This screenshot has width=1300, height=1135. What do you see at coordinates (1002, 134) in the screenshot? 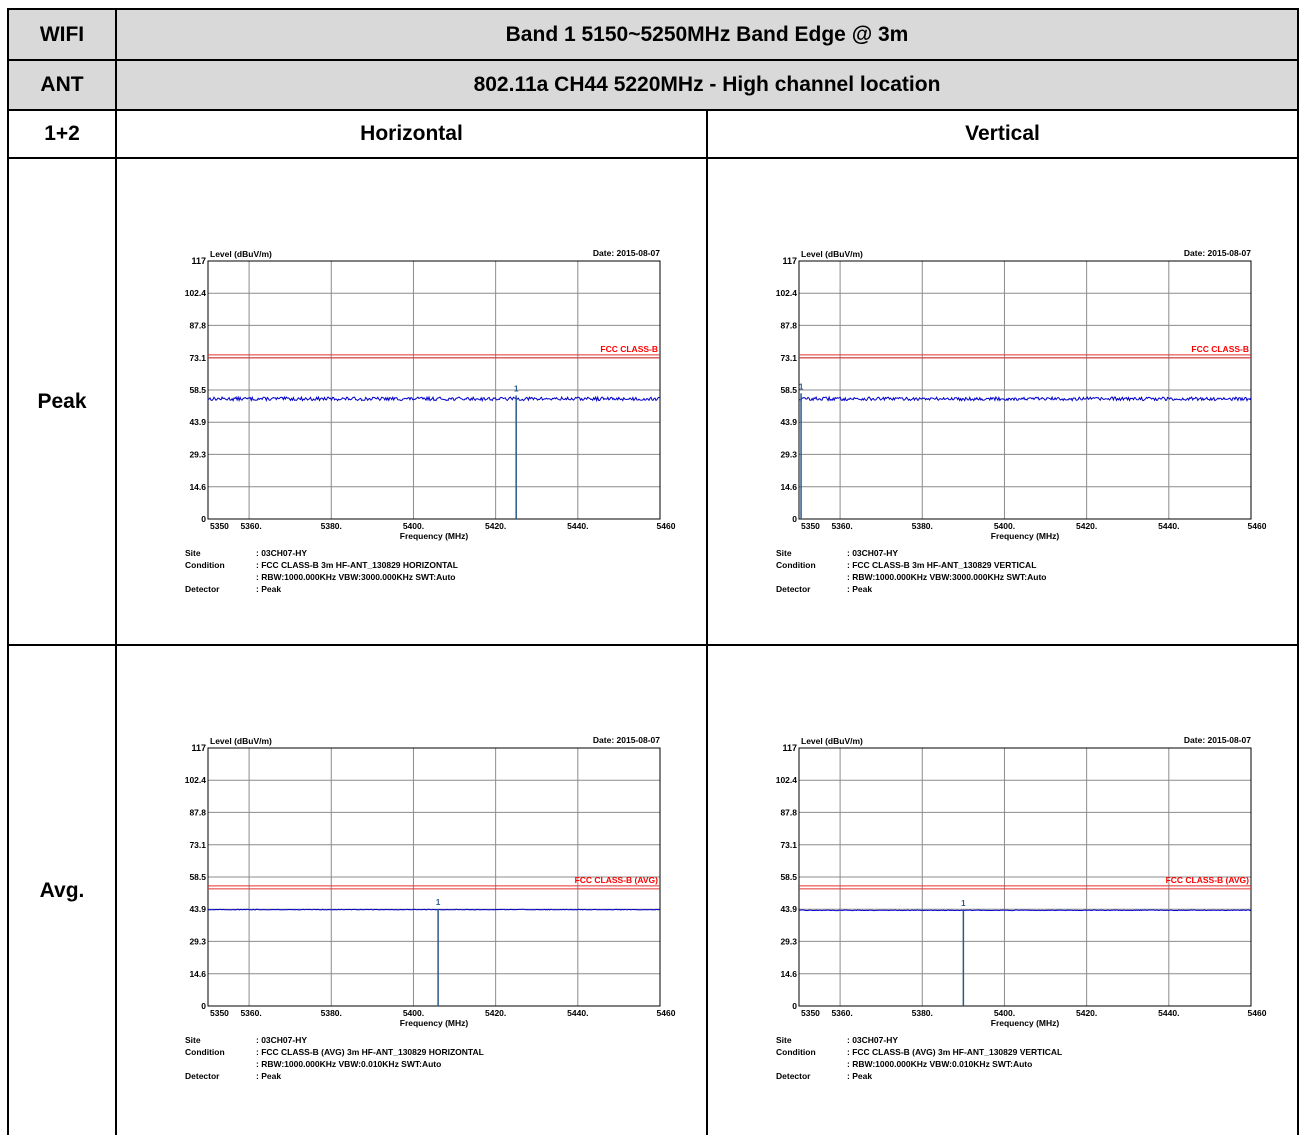
I see `vertical-header: Vertical` at bounding box center [1002, 134].